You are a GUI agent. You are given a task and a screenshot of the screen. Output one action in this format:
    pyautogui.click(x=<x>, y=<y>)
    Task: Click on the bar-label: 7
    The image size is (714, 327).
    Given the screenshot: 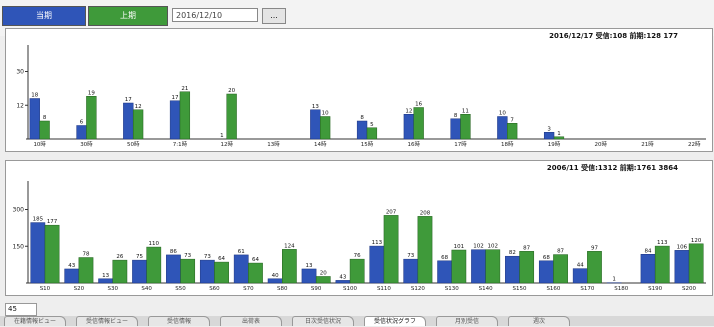 What is the action you would take?
    pyautogui.click(x=512, y=120)
    